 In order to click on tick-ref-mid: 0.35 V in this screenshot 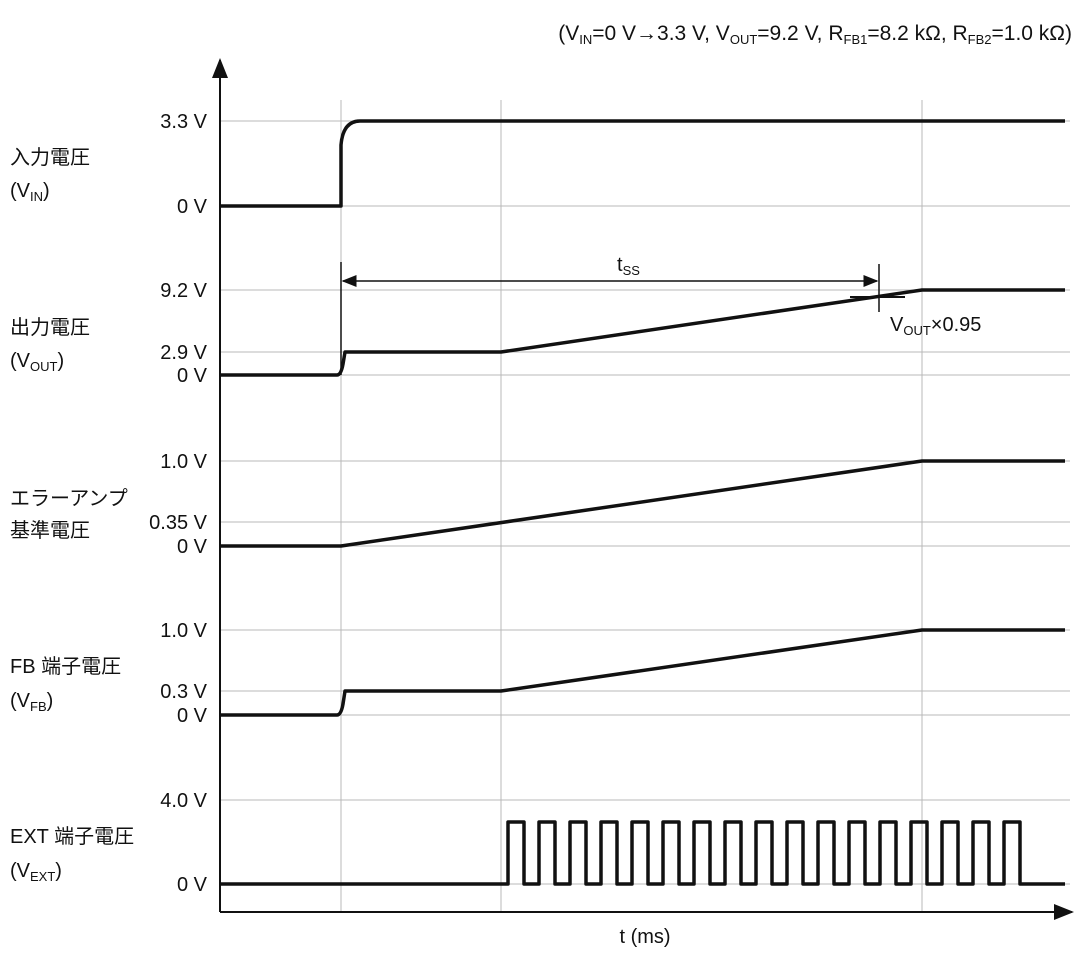, I will do `click(178, 523)`.